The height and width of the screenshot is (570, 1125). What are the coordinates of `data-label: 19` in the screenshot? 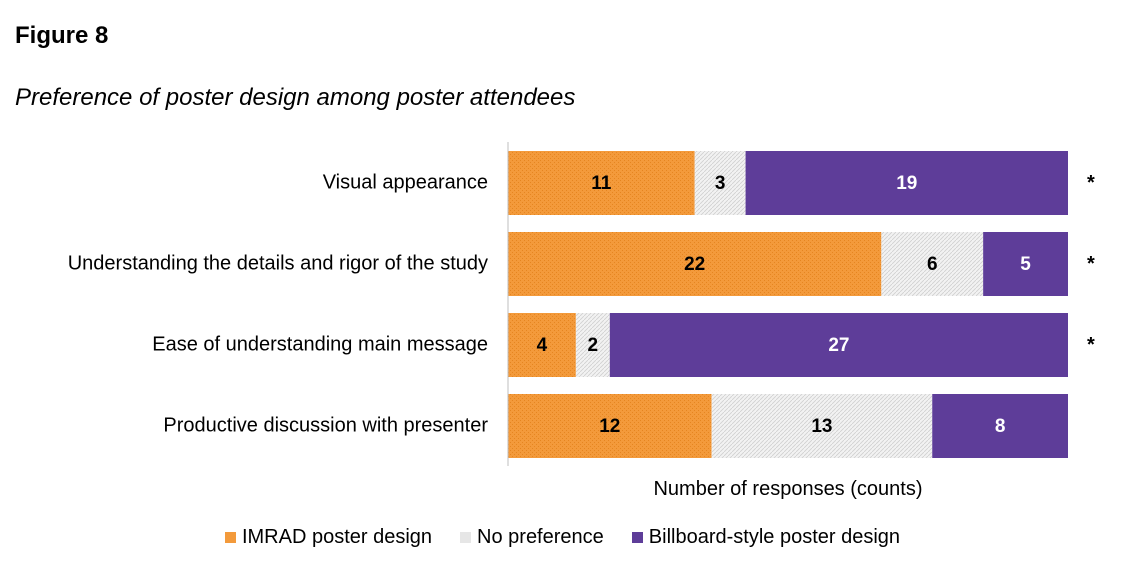 It's located at (906, 183).